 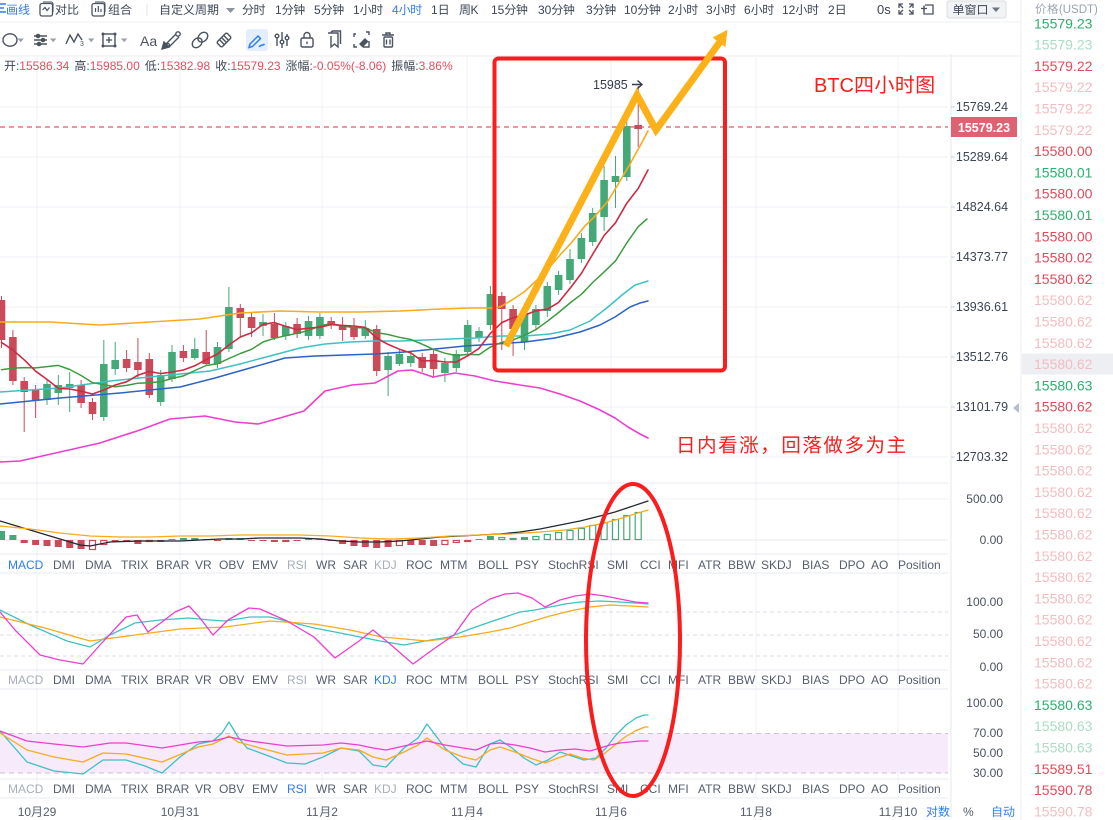 I want to click on svg-text: 15580.00, so click(x=1063, y=236).